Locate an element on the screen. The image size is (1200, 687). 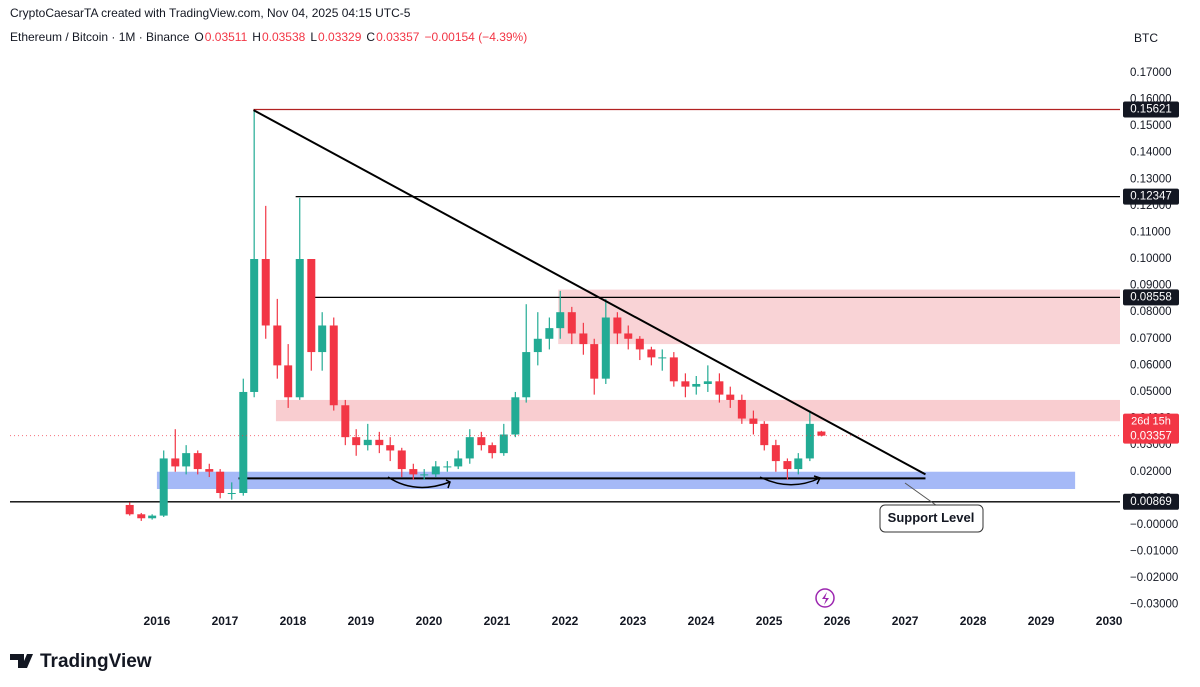
x-tick-label: 2027 is located at coordinates (905, 621).